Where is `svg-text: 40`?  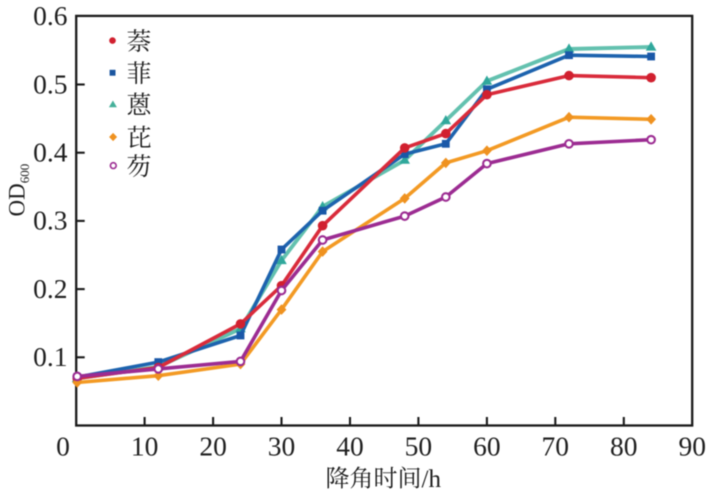
svg-text: 40 is located at coordinates (350, 446).